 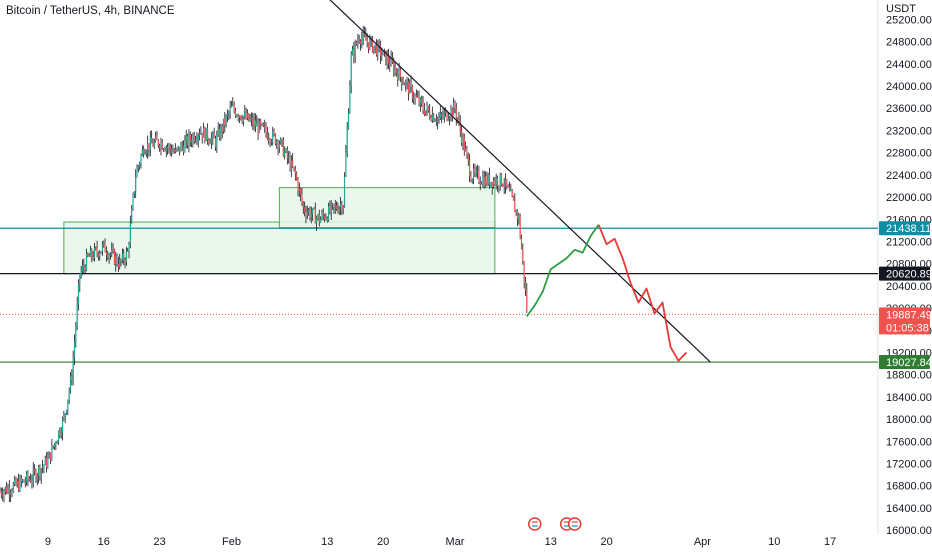 What do you see at coordinates (563, 270) in the screenshot?
I see `projection-up-path` at bounding box center [563, 270].